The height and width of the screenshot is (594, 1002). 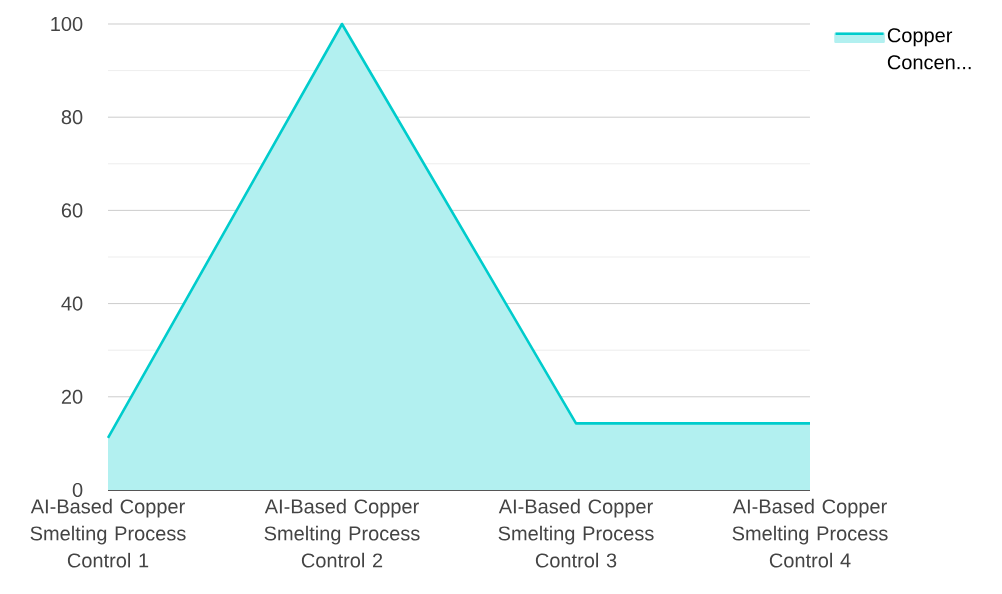 I want to click on y-tick-label: 40, so click(x=72, y=303).